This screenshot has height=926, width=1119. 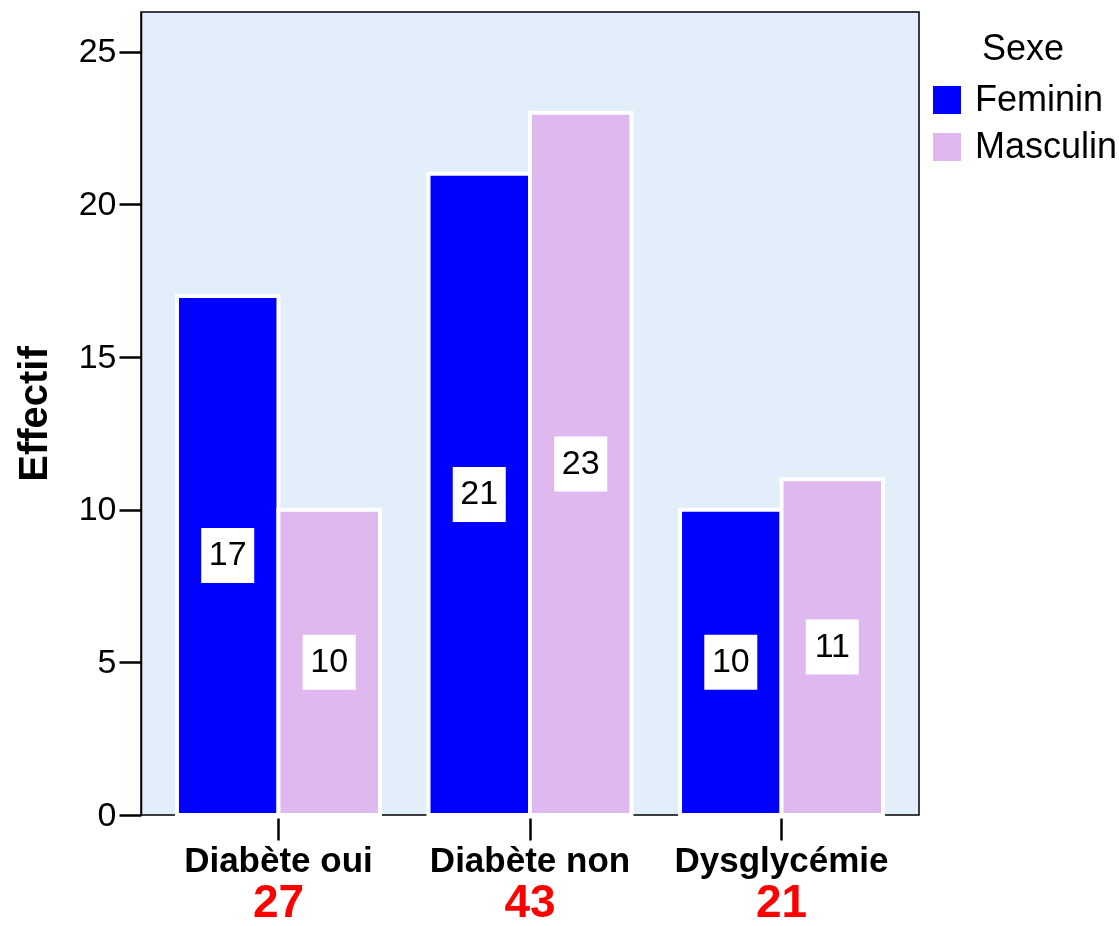 What do you see at coordinates (479, 492) in the screenshot?
I see `data-label: 21` at bounding box center [479, 492].